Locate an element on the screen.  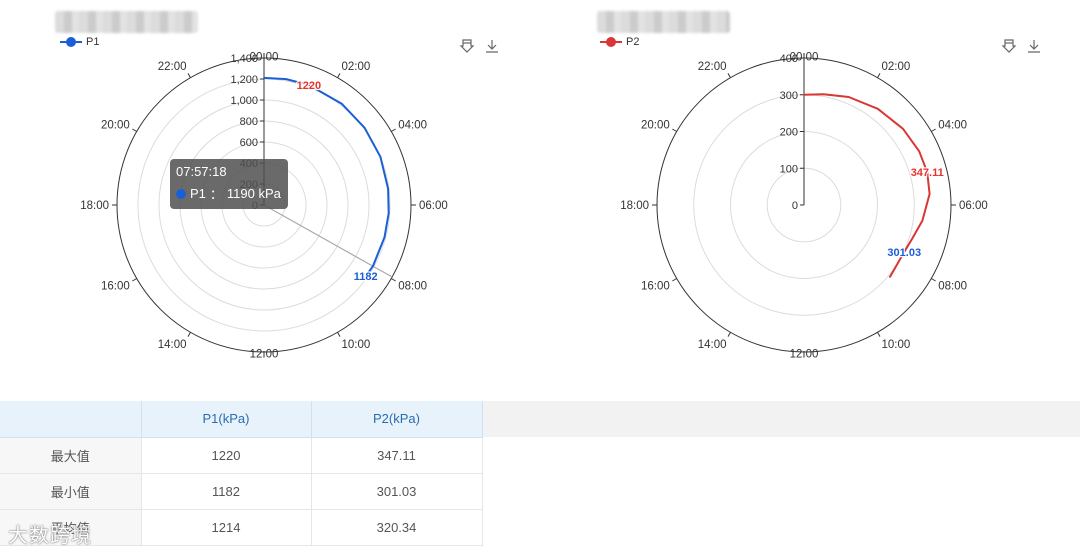
table-row: 平均值 1214 320.34 is located at coordinates (540, 527).